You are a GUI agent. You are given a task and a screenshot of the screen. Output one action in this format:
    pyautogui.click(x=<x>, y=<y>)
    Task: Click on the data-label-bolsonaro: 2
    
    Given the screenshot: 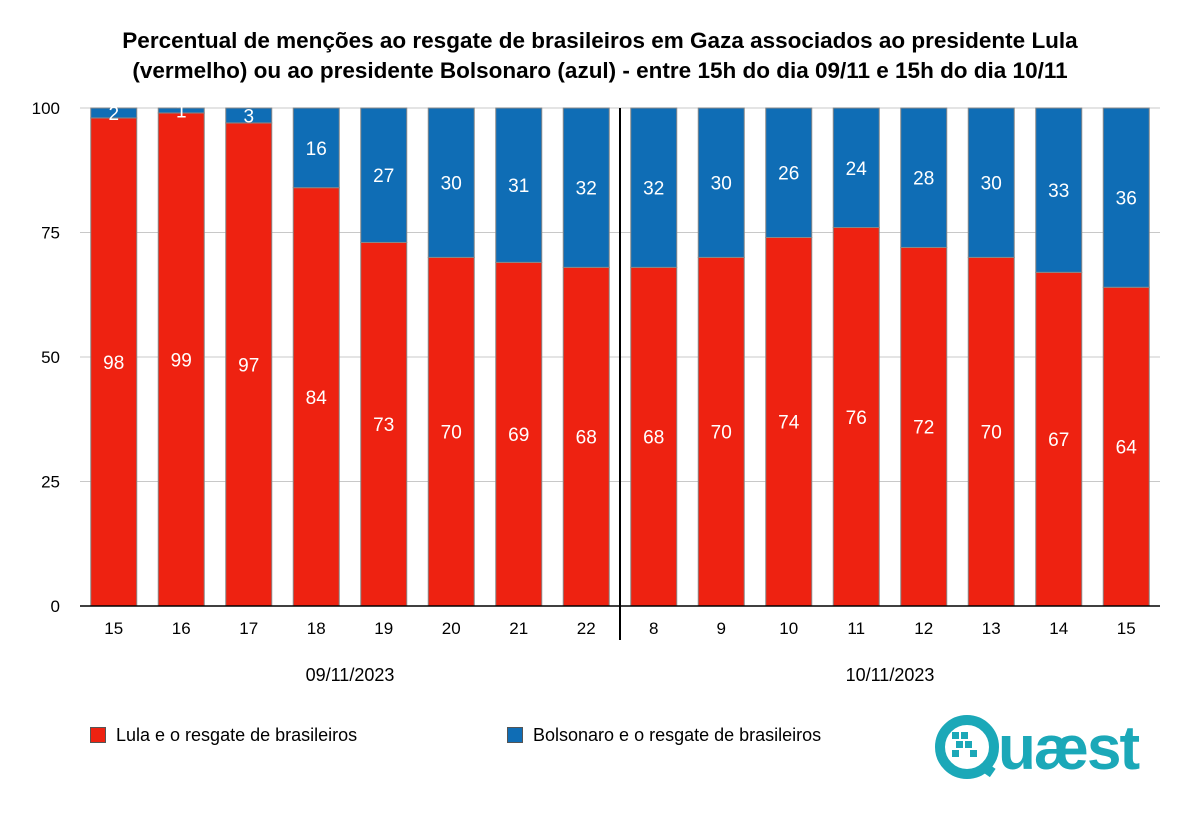 What is the action you would take?
    pyautogui.click(x=113, y=114)
    